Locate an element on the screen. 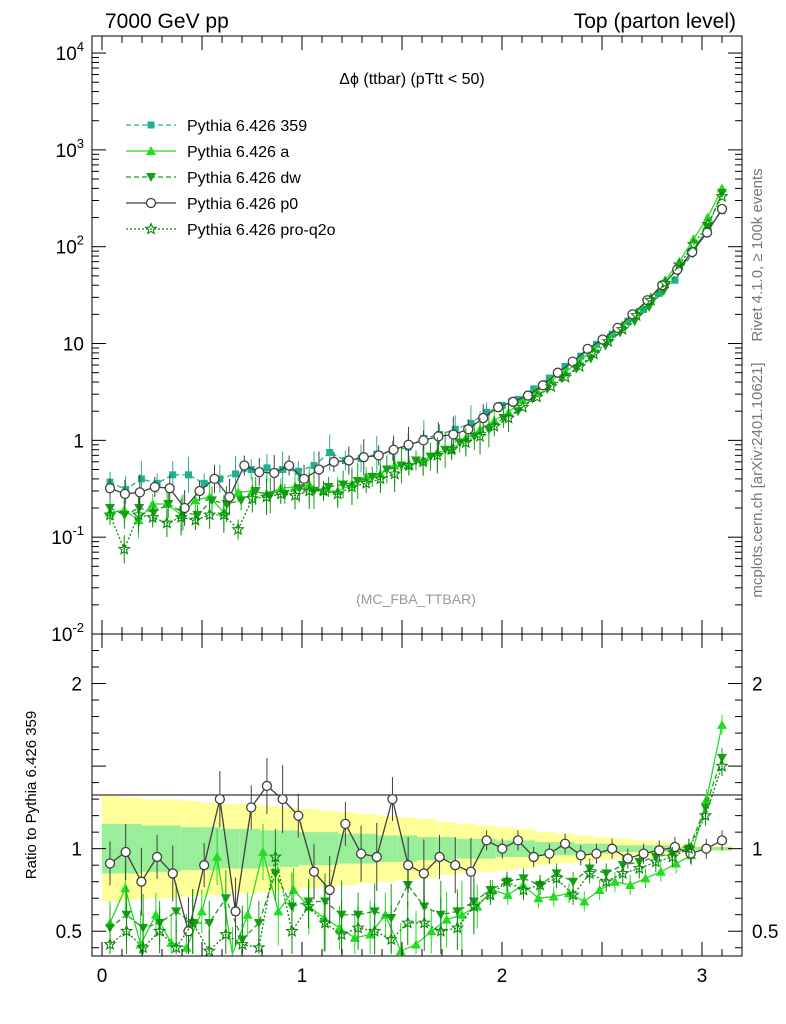  mcplots-label: mcplots.cern.ch [arXiv:2401.10621] is located at coordinates (757, 479).